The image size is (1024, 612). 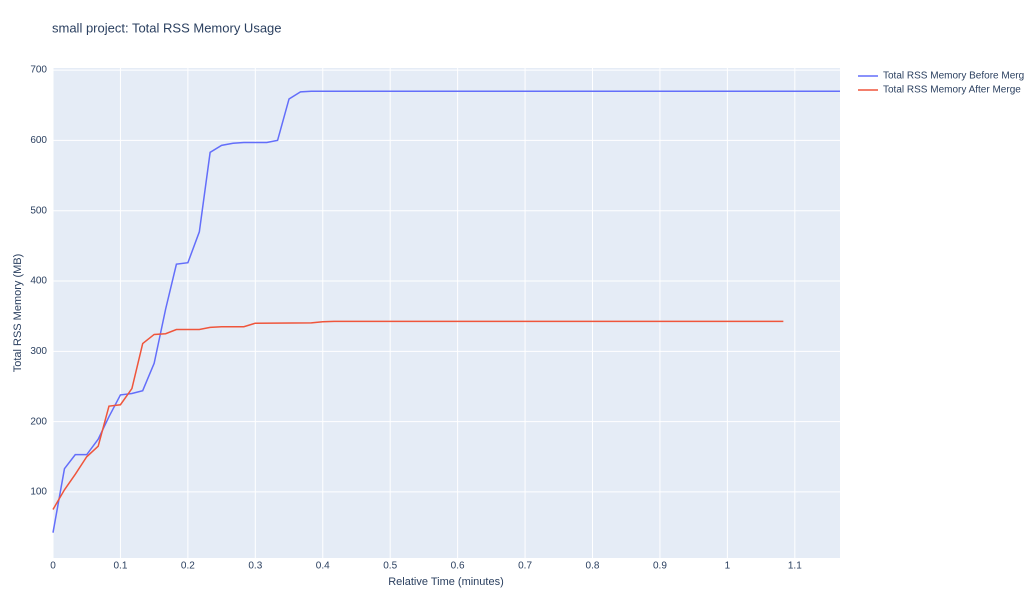 What do you see at coordinates (952, 90) in the screenshot?
I see `legend-label: Total RSS Memory After Merge` at bounding box center [952, 90].